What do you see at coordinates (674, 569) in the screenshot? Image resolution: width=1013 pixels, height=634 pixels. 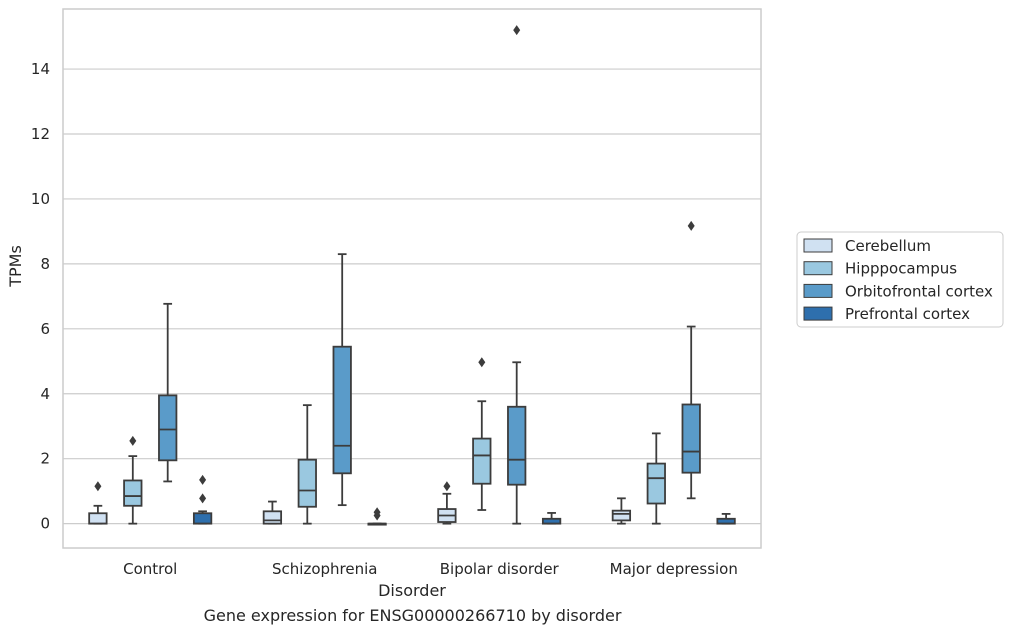 I see `x-tick-label: Major depression` at bounding box center [674, 569].